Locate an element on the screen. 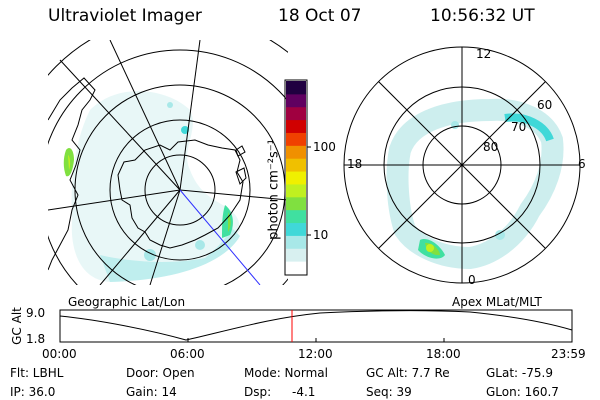 The image size is (600, 400). mlt-label-18: 18 is located at coordinates (355, 164).